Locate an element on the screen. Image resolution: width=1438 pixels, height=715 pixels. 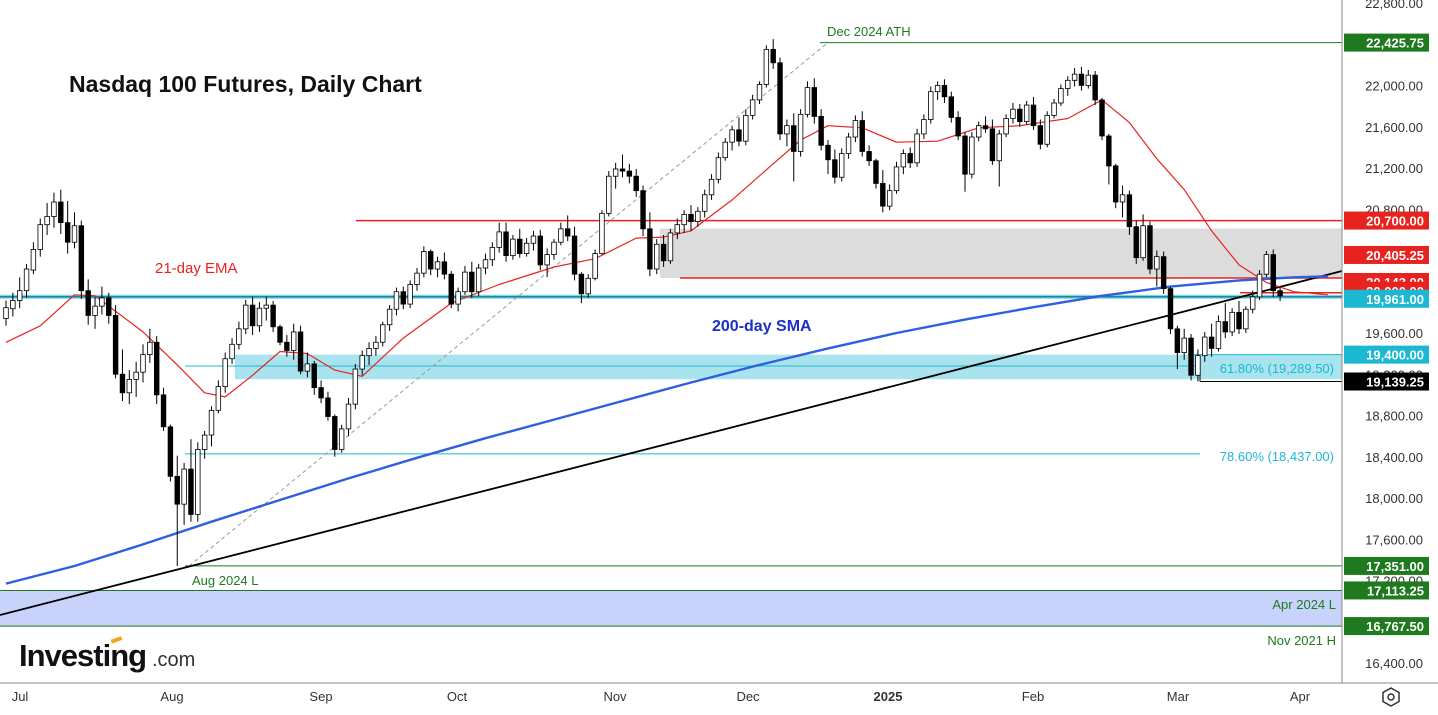
apr-low-label: Apr 2024 L is located at coordinates (1304, 604).